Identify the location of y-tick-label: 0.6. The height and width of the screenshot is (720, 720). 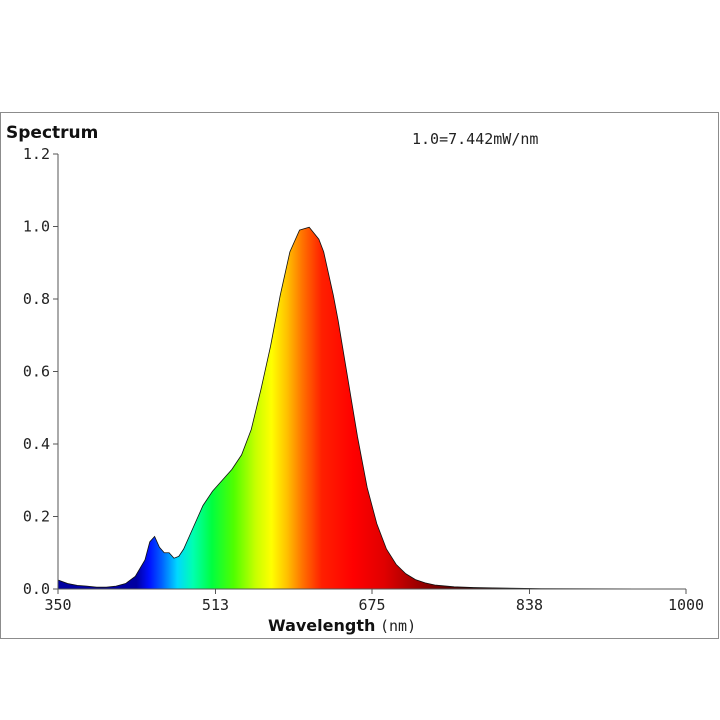
(36, 372).